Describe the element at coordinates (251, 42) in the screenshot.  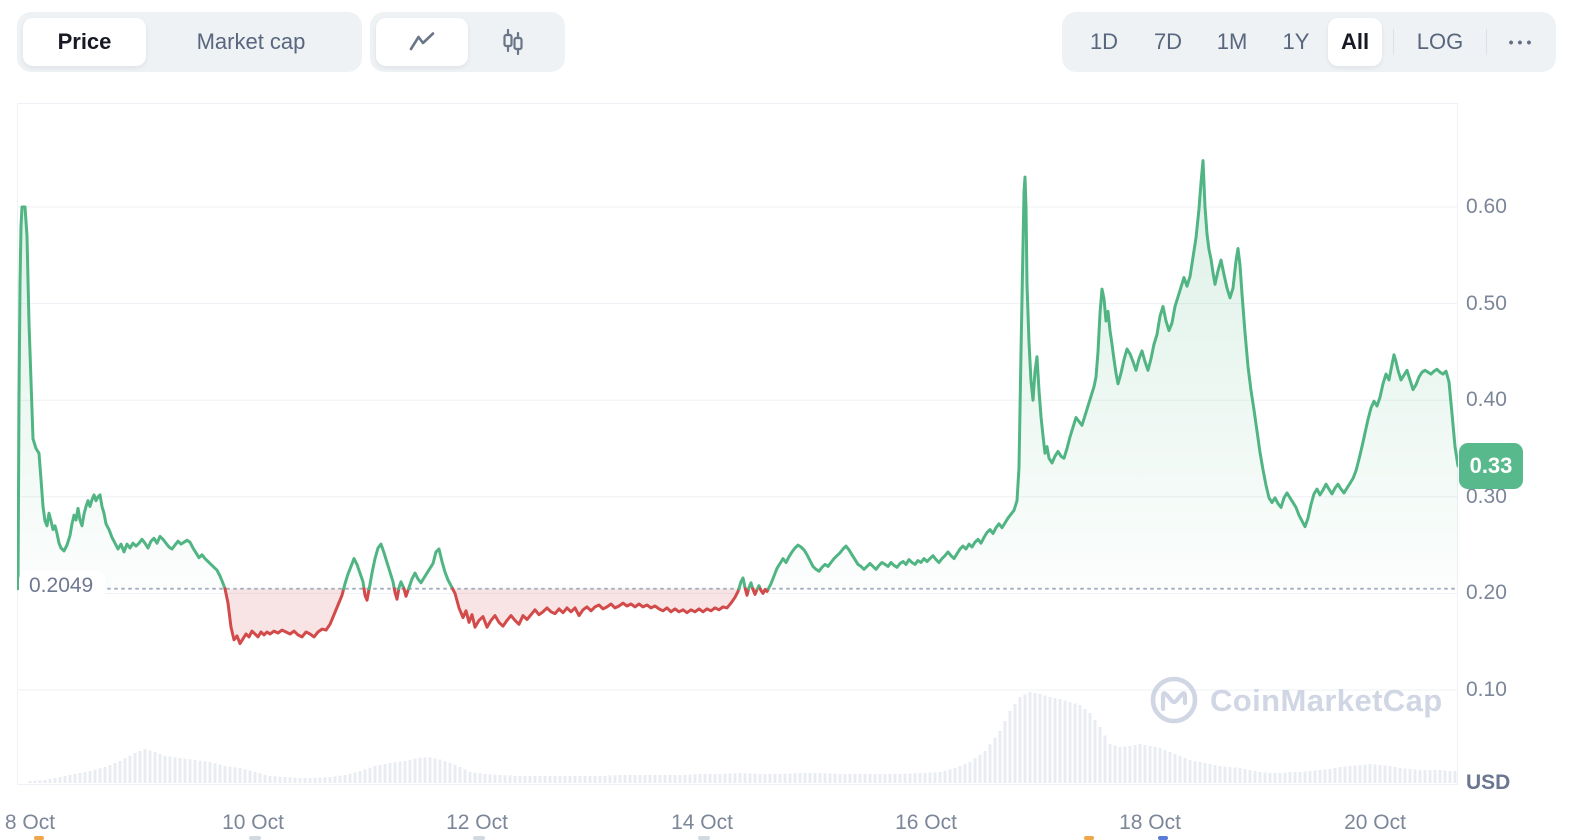
I see `market-cap-tab: Market cap` at that location.